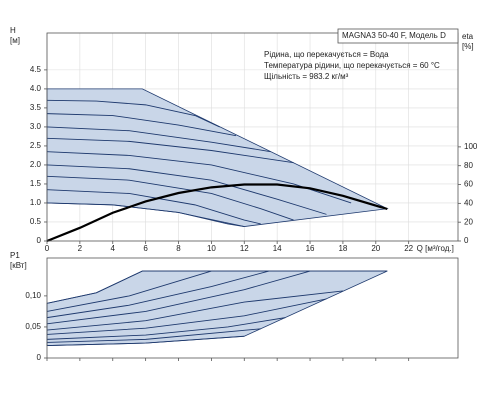 The height and width of the screenshot is (400, 500). Describe the element at coordinates (468, 202) in the screenshot. I see `y2-tick-label: 40` at that location.